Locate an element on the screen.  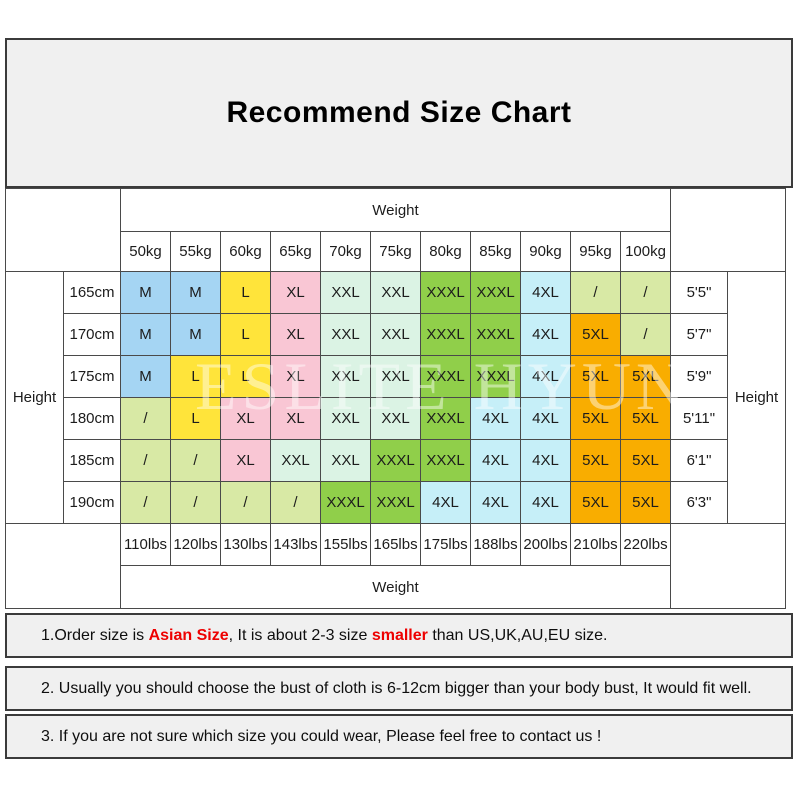
lbs-cell: 200lbs is located at coordinates (545, 544).